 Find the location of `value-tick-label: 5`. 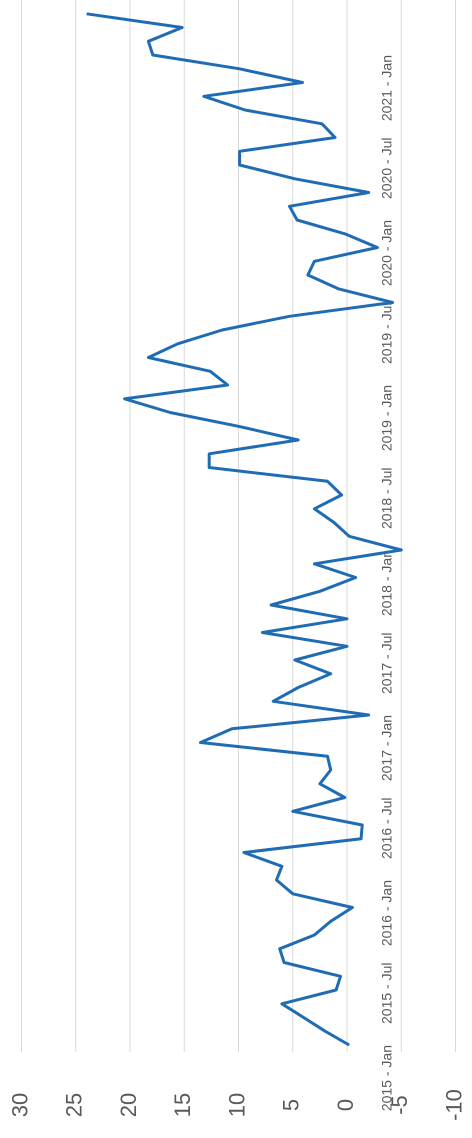

value-tick-label: 5 is located at coordinates (291, 1105).